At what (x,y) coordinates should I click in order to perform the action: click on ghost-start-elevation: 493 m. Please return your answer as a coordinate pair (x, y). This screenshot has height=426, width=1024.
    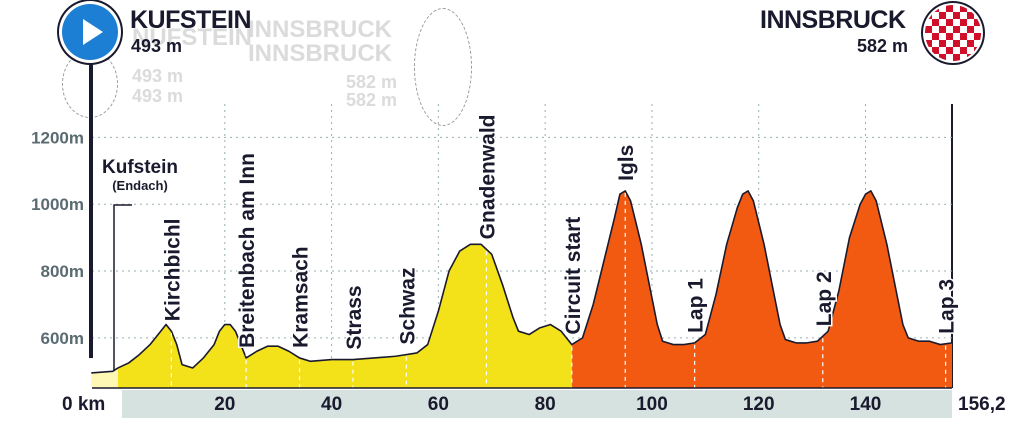
    Looking at the image, I should click on (158, 76).